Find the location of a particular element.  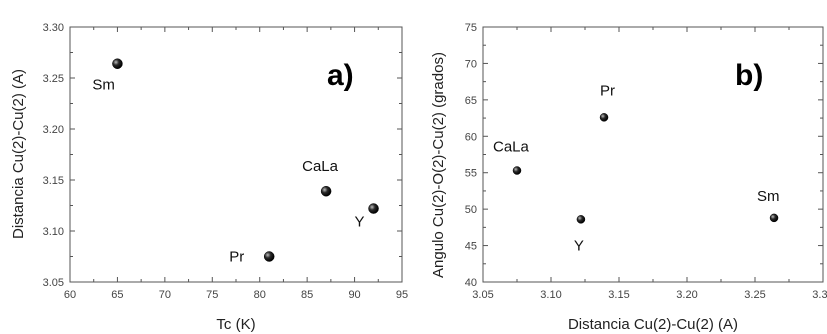

x-tick-label: 75 is located at coordinates (212, 295).